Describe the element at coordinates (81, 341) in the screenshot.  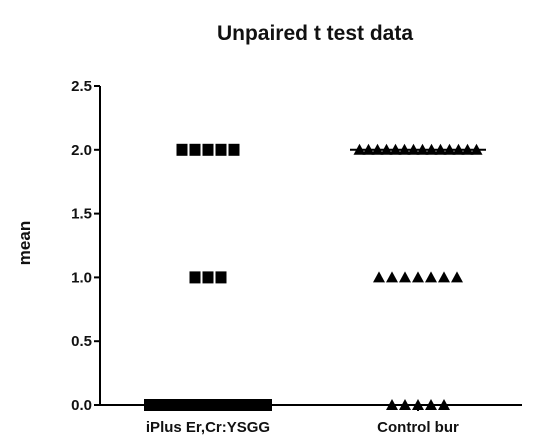
I see `y-tick-label: 0.5` at that location.